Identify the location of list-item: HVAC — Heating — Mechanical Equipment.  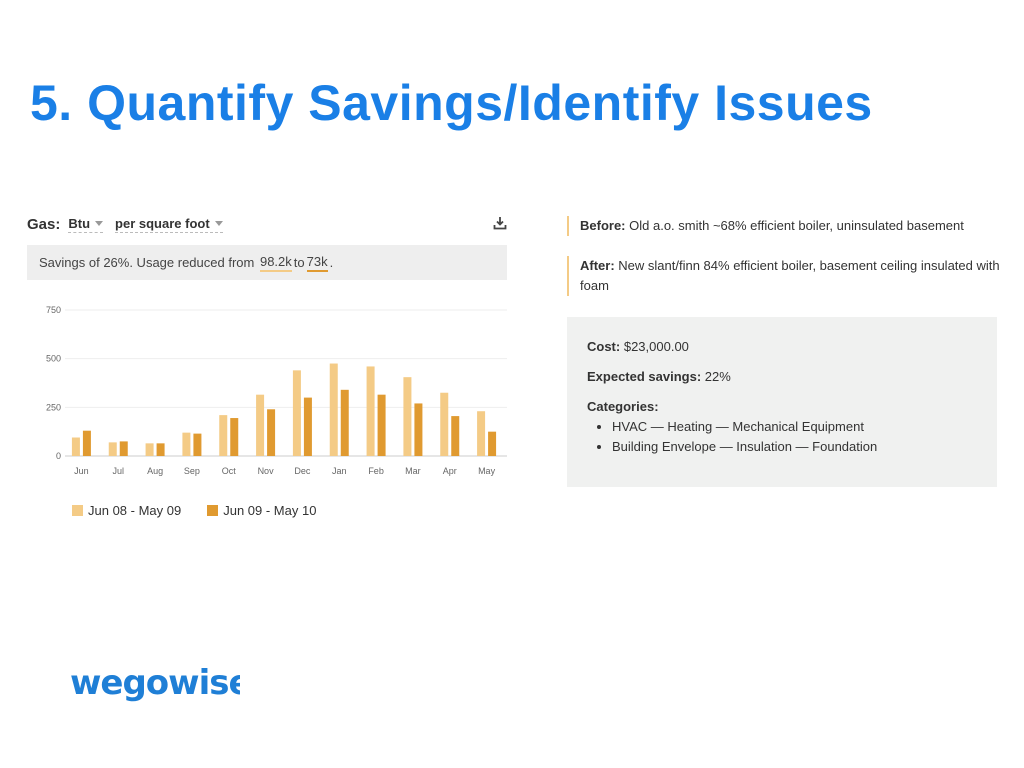
(744, 427).